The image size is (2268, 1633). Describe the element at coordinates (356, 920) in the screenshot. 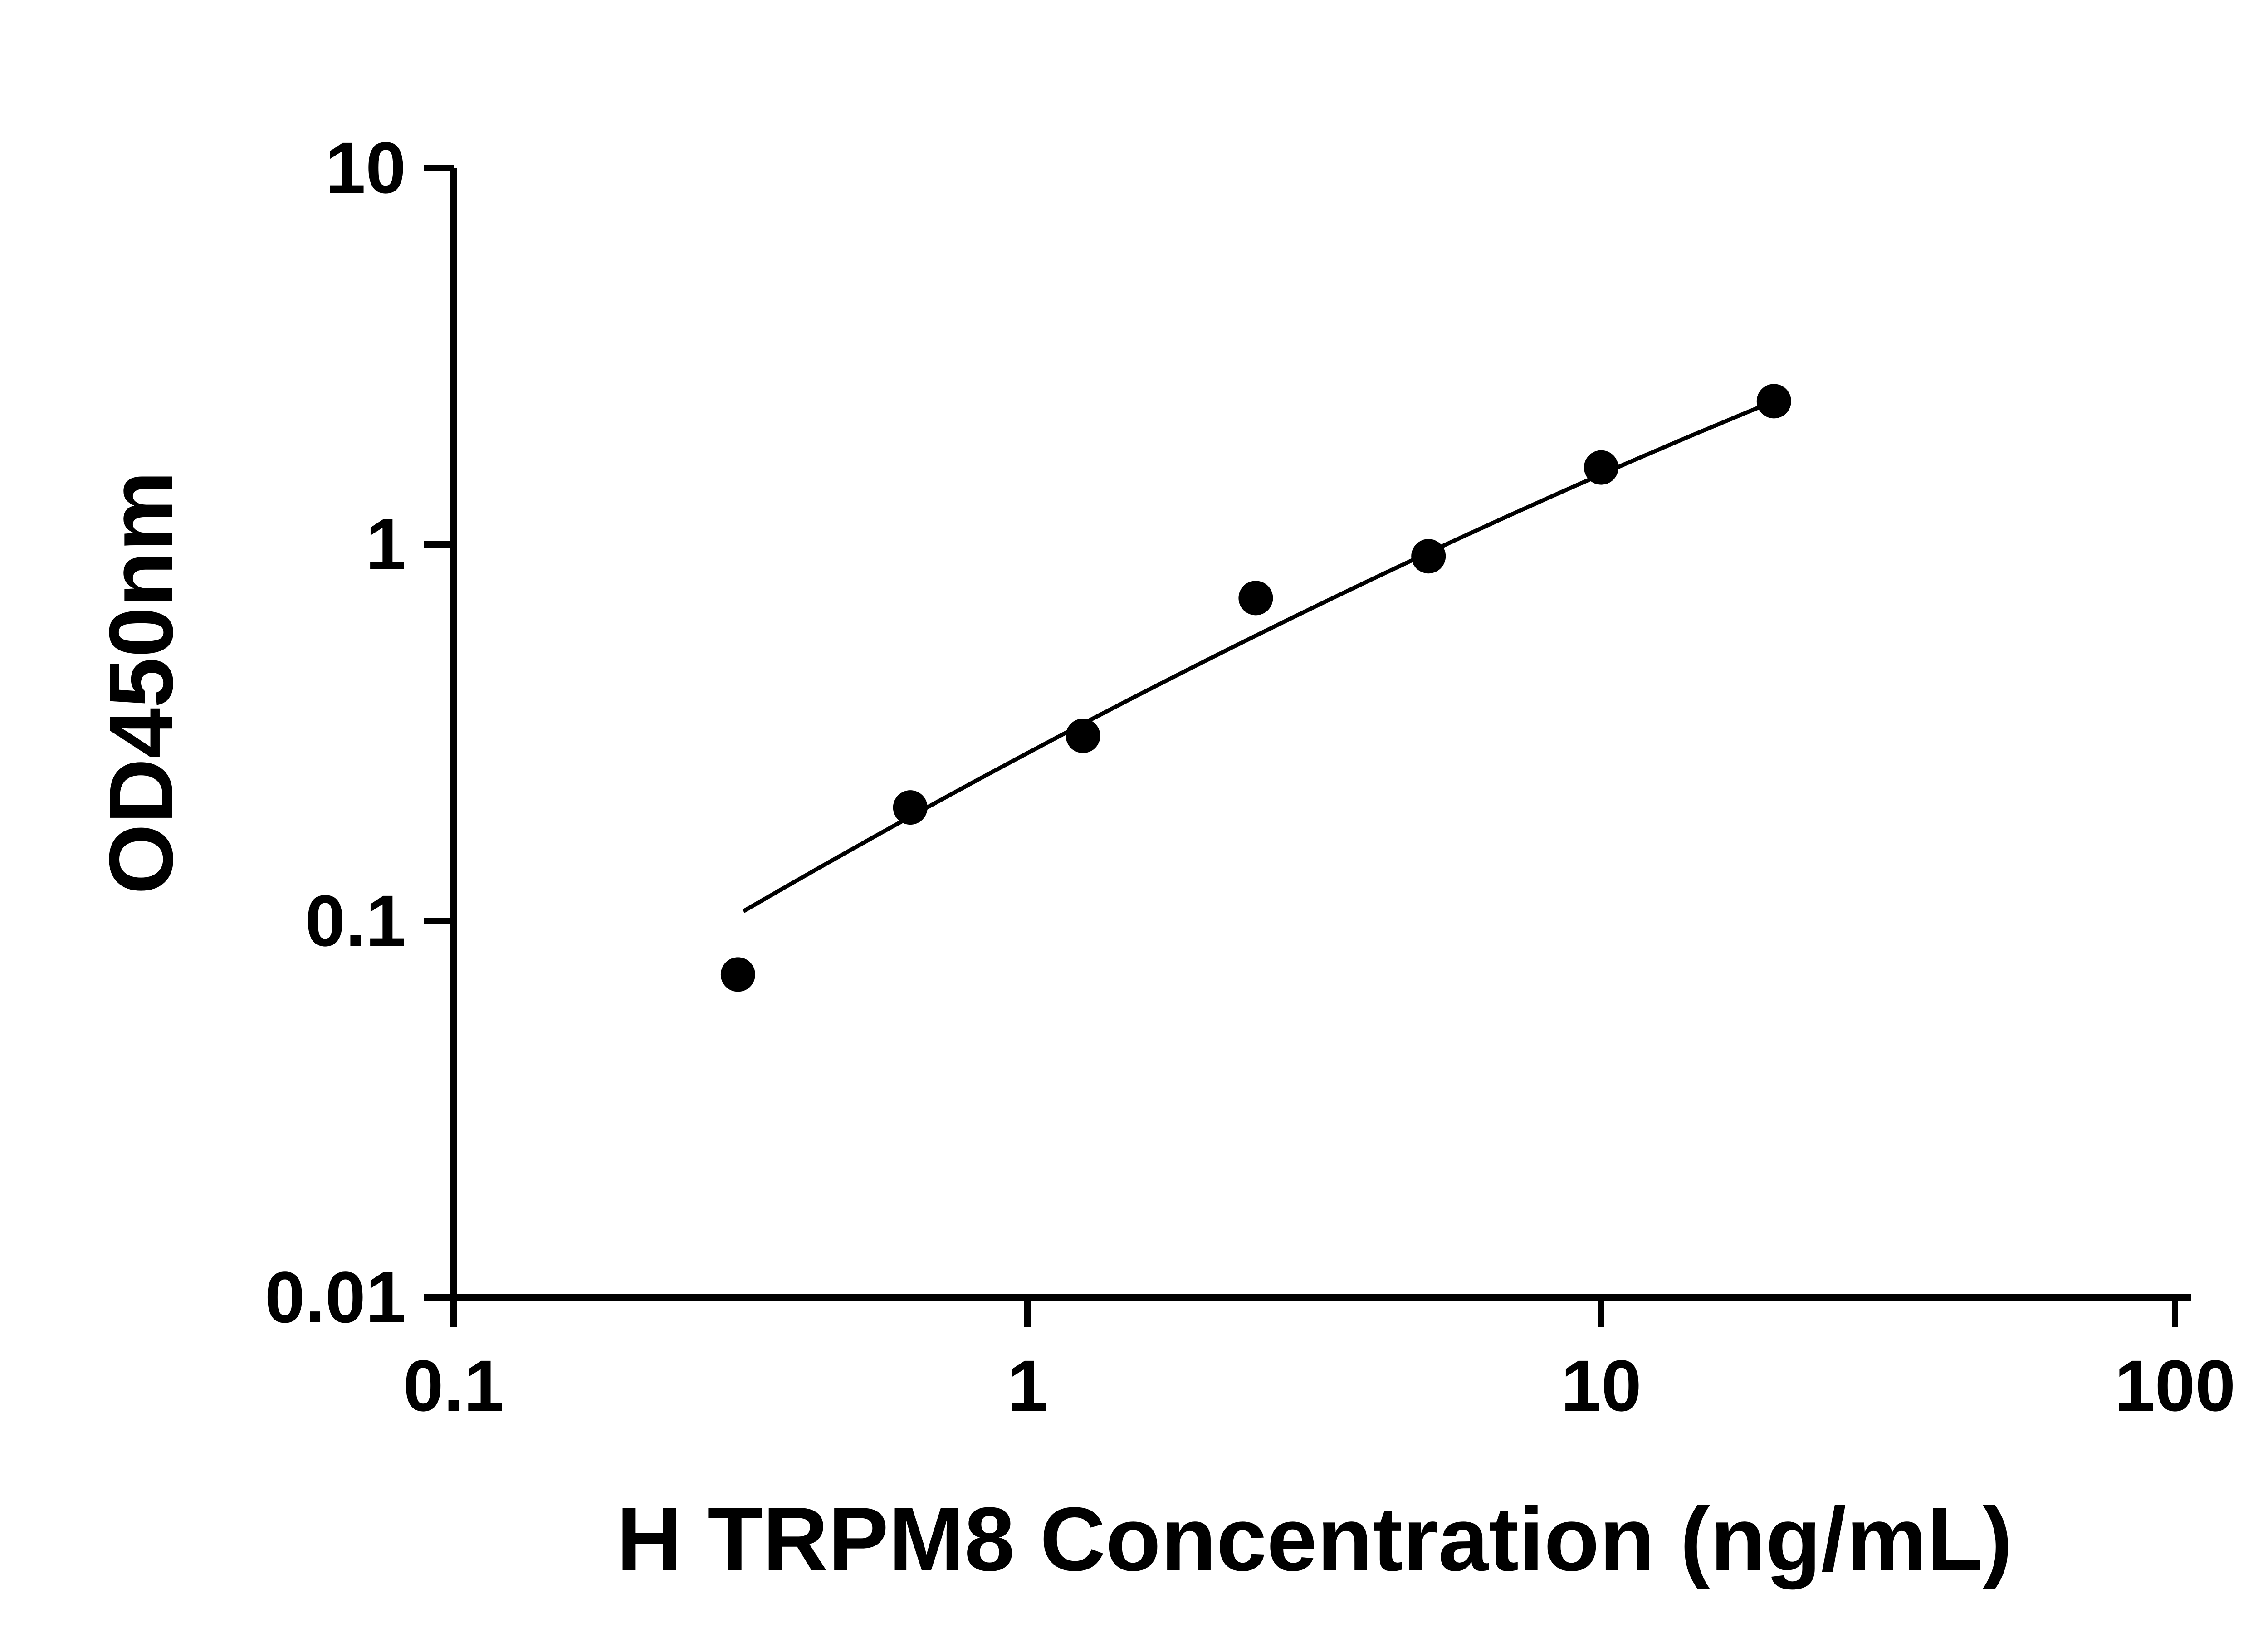

I see `y-tick-label: 0.1` at that location.